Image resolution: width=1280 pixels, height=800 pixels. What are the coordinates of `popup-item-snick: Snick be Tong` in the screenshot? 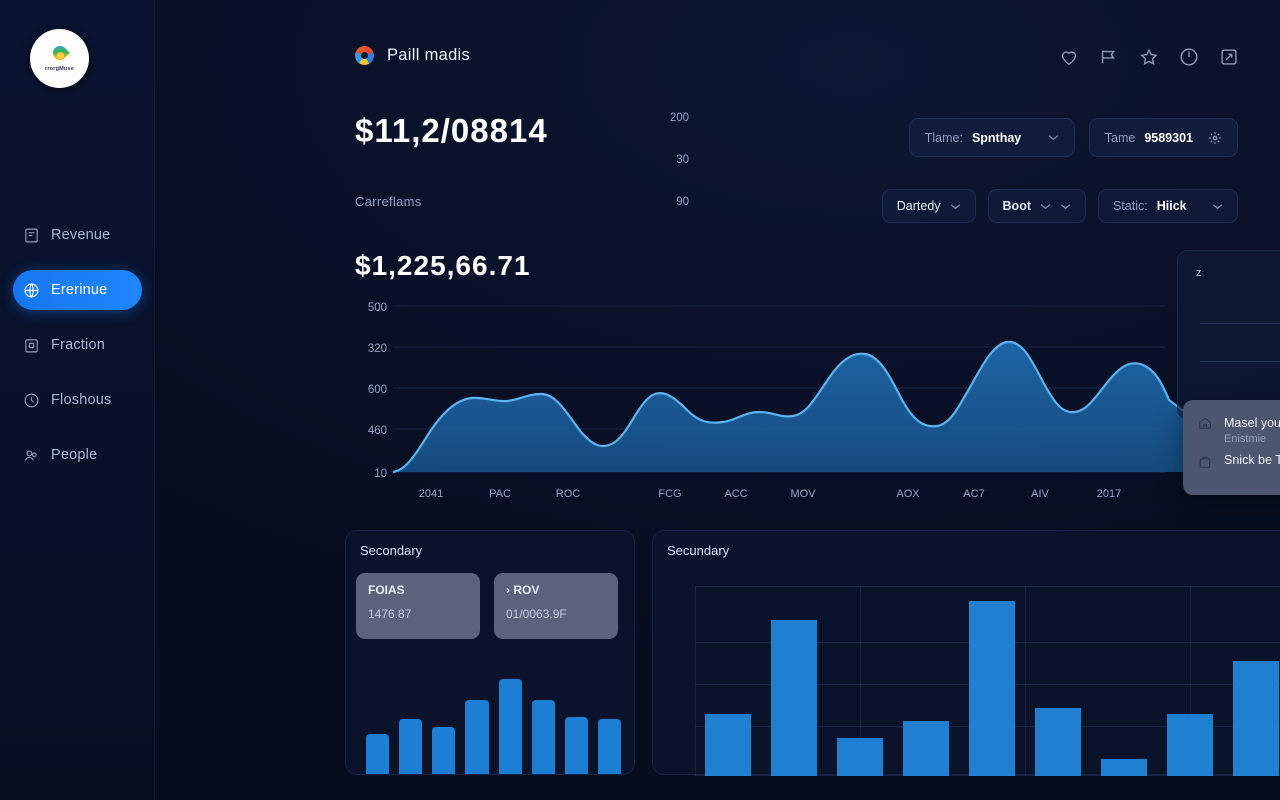 It's located at (1238, 461).